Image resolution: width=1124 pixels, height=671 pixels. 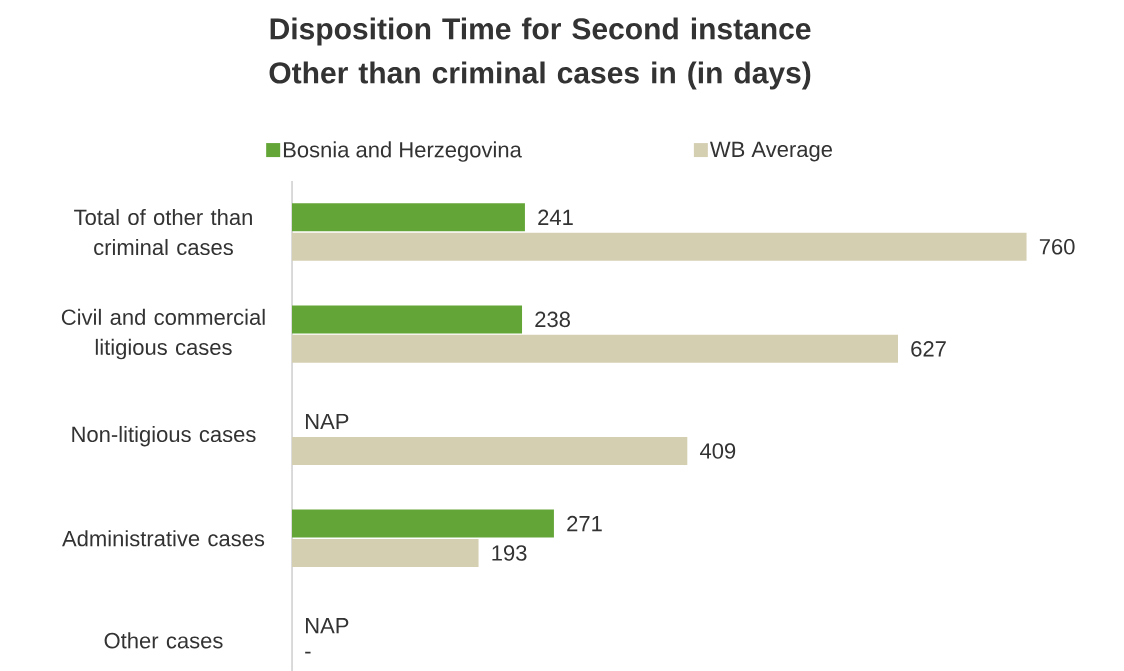 I want to click on data-label: 241, so click(x=555, y=217).